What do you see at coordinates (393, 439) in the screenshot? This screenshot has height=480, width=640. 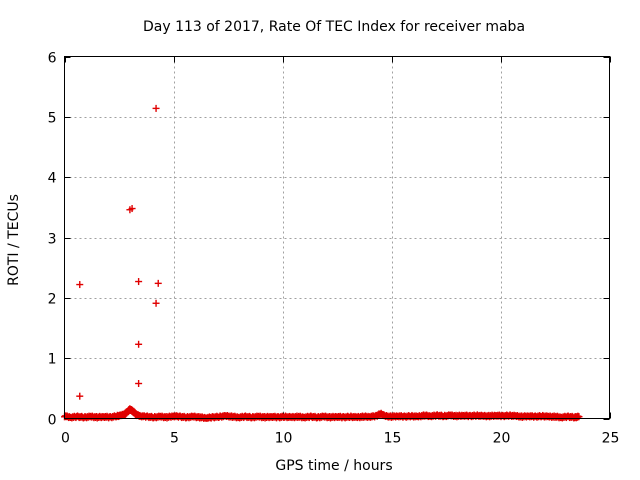 I see `x-tick-label: 15` at bounding box center [393, 439].